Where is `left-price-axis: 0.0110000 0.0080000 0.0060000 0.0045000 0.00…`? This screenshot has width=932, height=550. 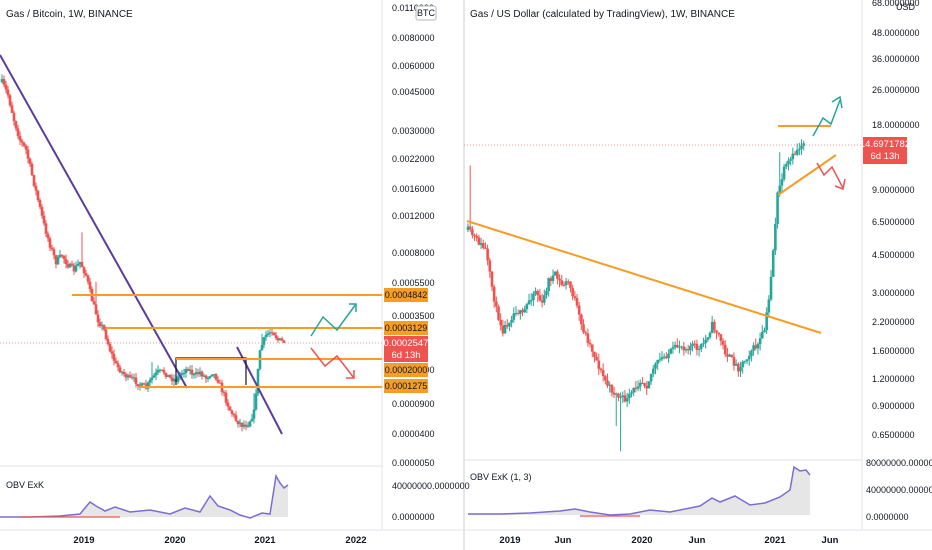 left-price-axis: 0.0110000 0.0080000 0.0060000 0.0045000 0.00… is located at coordinates (413, 235).